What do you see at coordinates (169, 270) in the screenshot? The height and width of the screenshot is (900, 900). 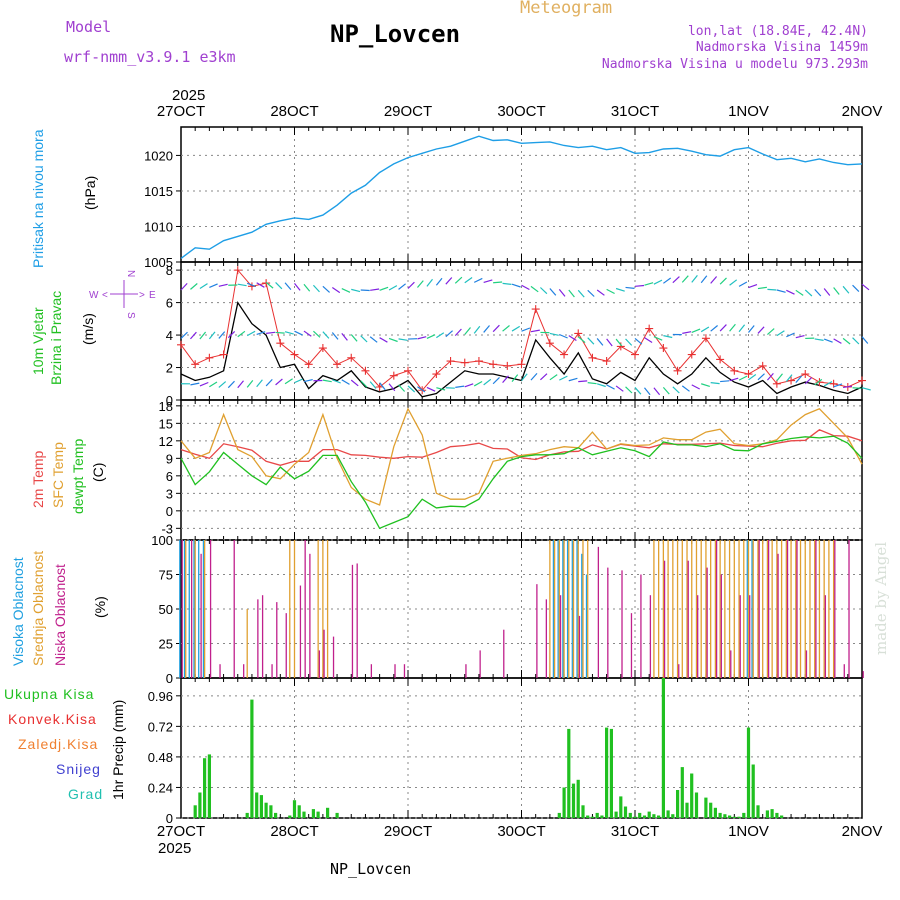 I see `y-tick-label: 8` at bounding box center [169, 270].